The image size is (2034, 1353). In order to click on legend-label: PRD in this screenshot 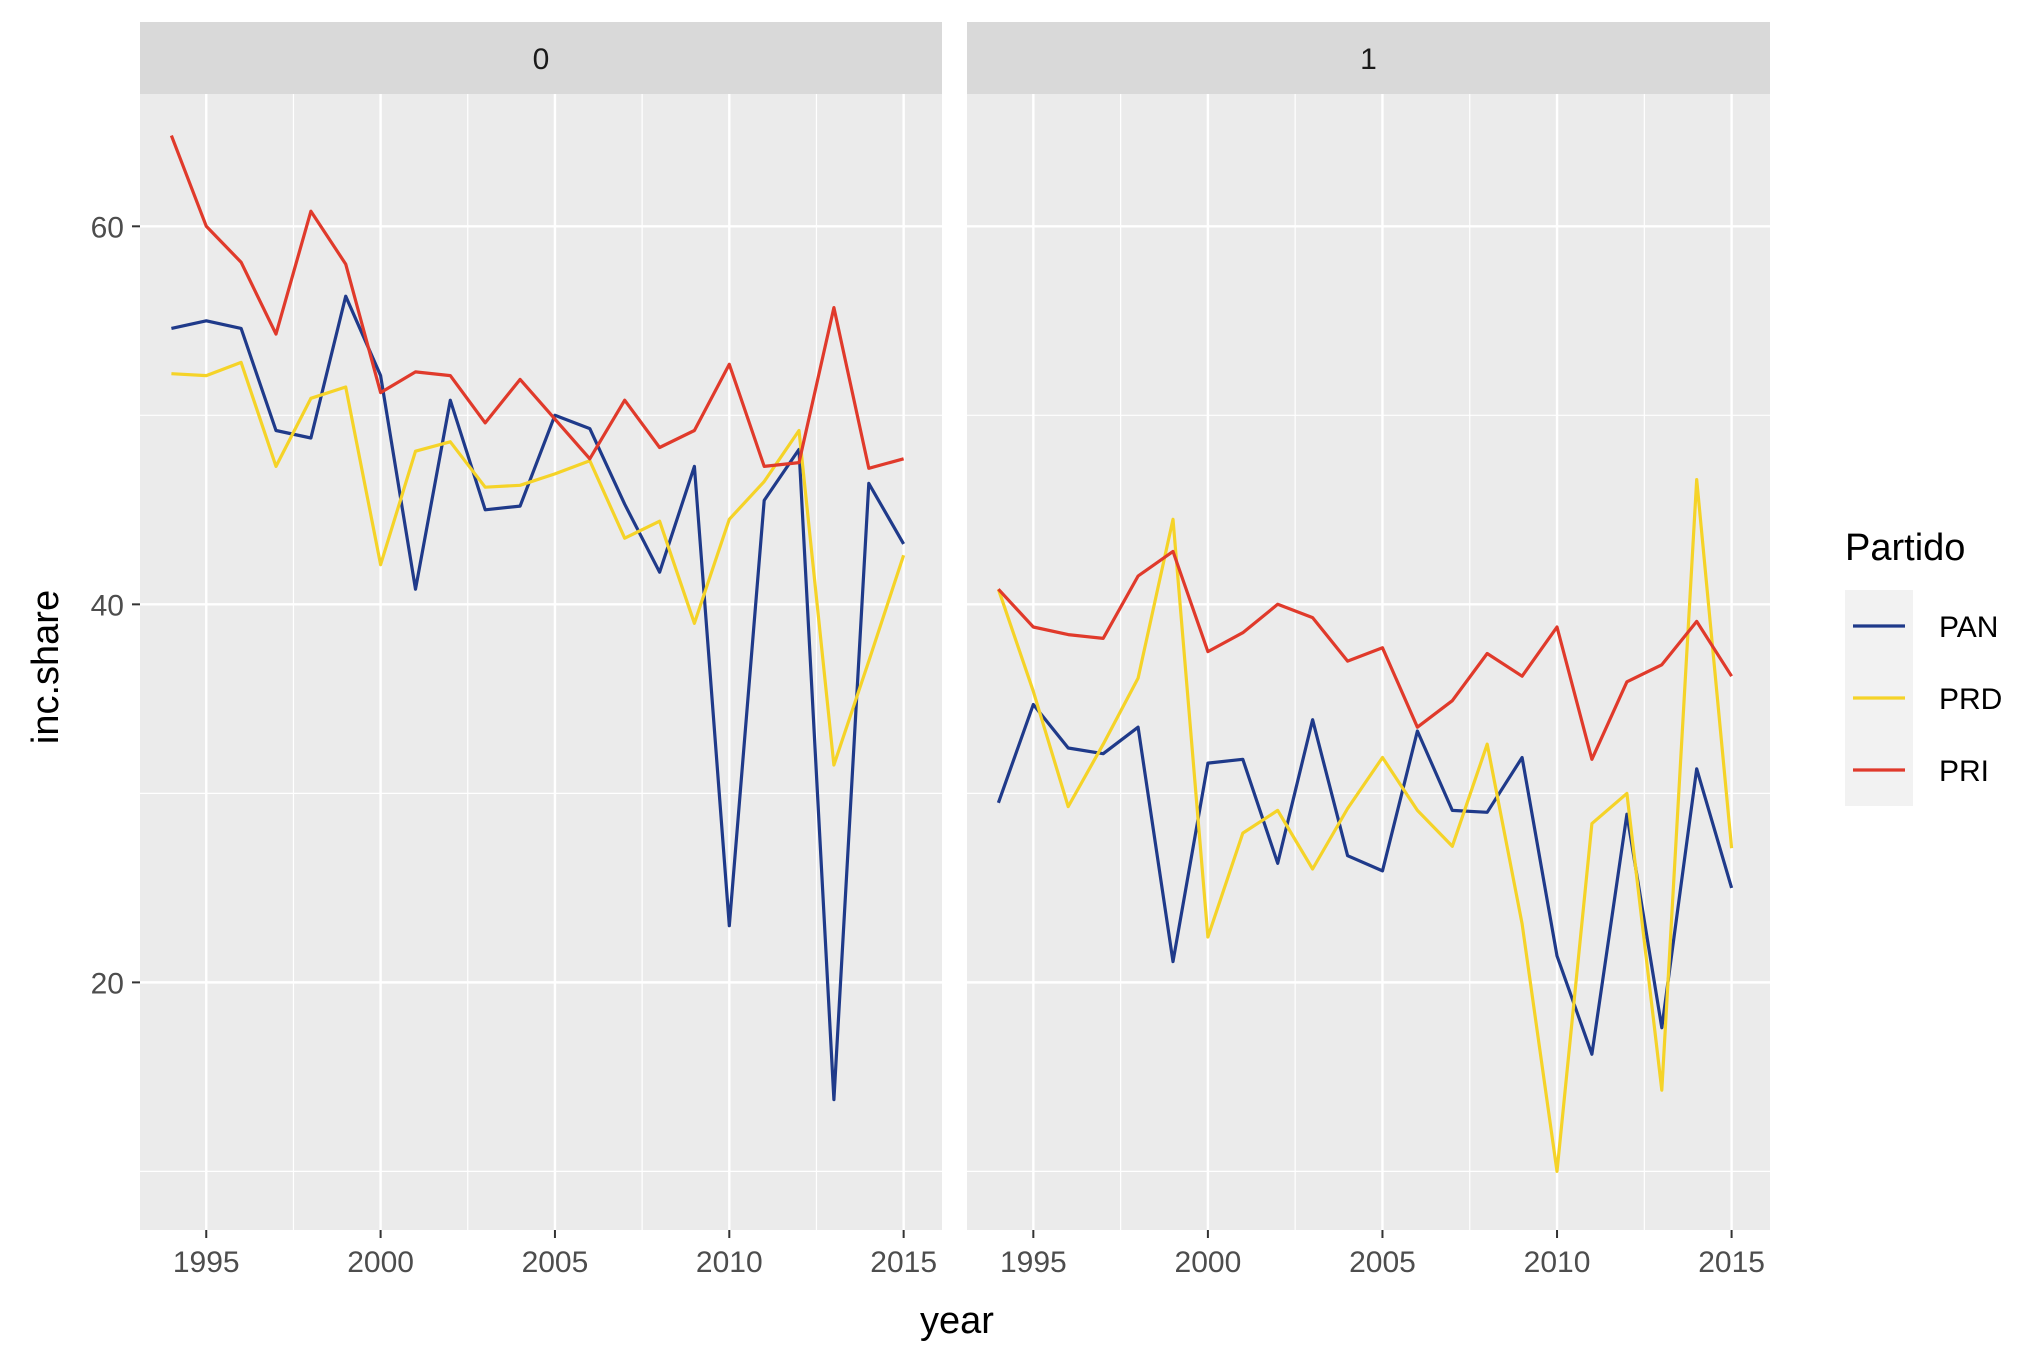, I will do `click(1970, 699)`.